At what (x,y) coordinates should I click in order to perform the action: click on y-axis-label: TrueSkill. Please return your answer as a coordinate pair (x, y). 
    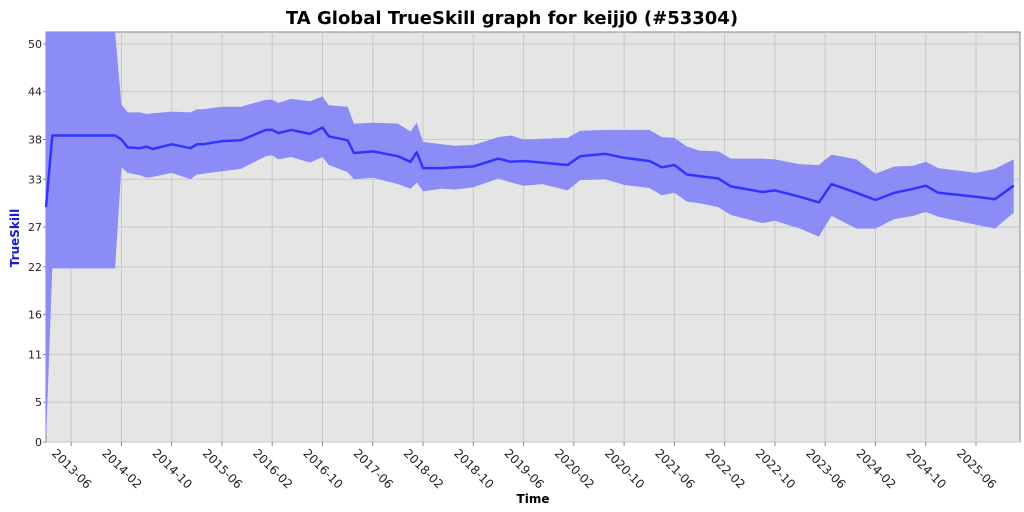
    Looking at the image, I should click on (15, 238).